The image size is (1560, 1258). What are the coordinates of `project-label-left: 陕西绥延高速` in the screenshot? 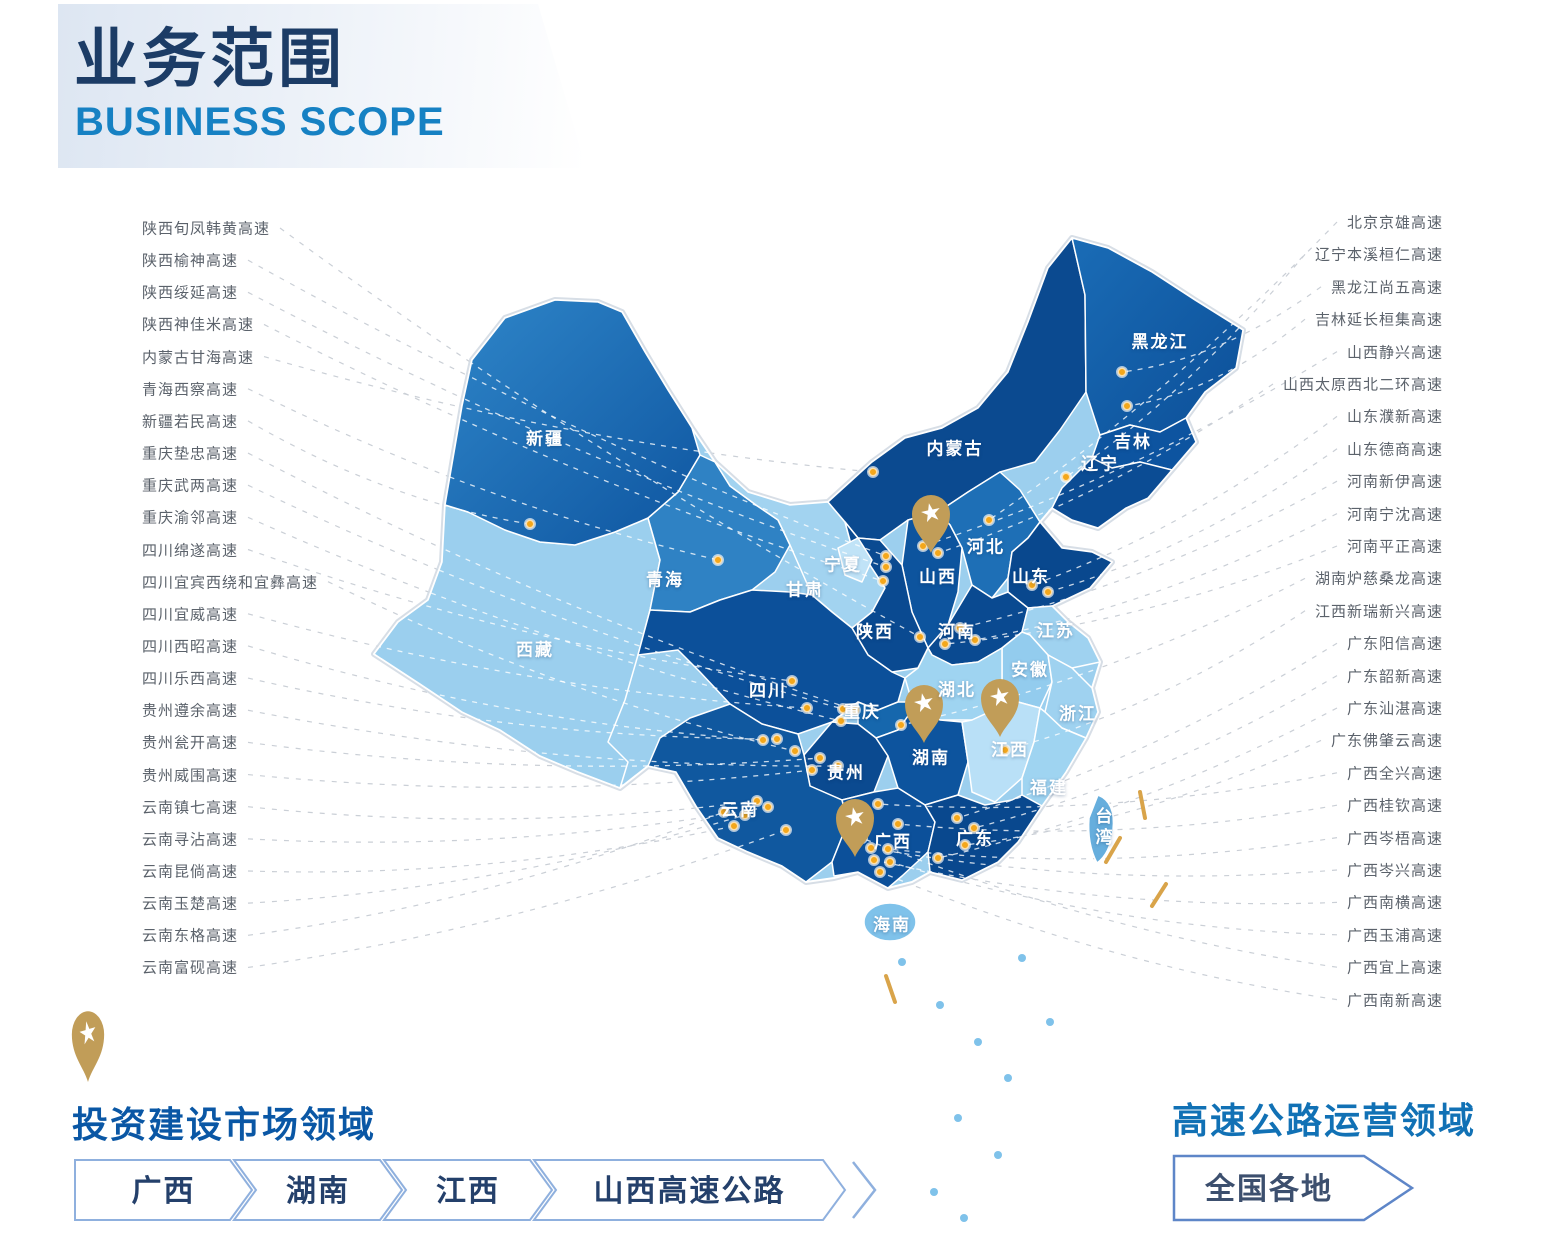 It's located at (190, 293).